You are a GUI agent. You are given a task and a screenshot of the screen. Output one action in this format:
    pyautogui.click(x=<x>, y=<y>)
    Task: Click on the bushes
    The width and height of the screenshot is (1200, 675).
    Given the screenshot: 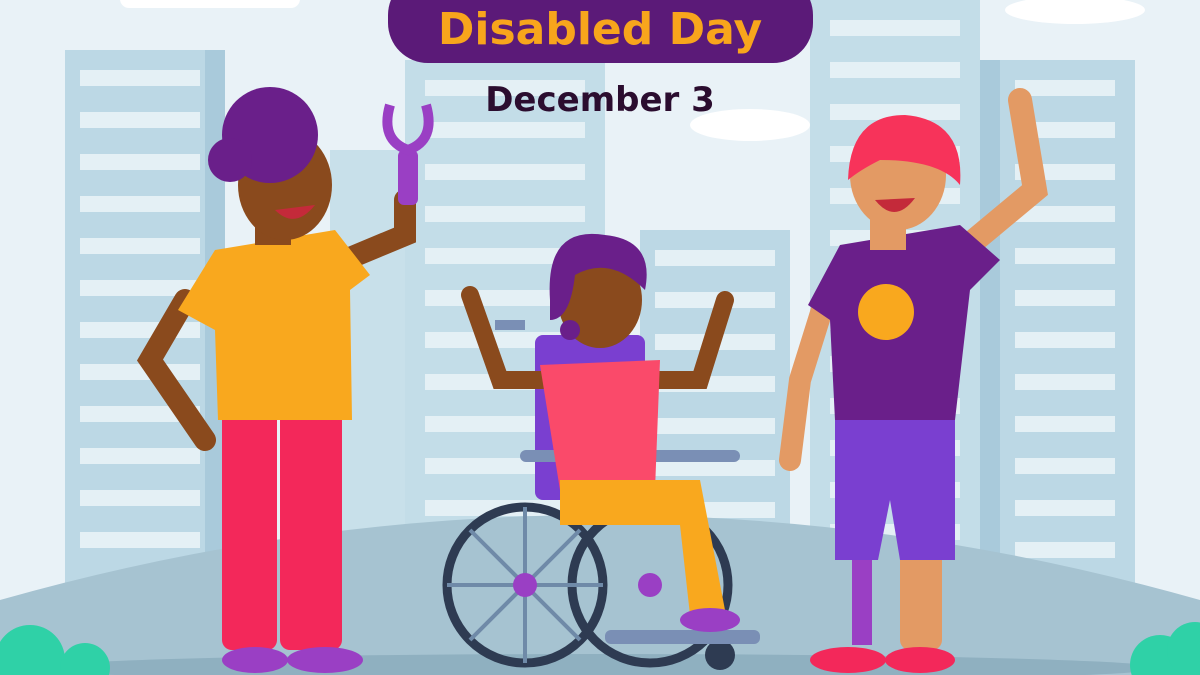 What is the action you would take?
    pyautogui.click(x=600, y=648)
    